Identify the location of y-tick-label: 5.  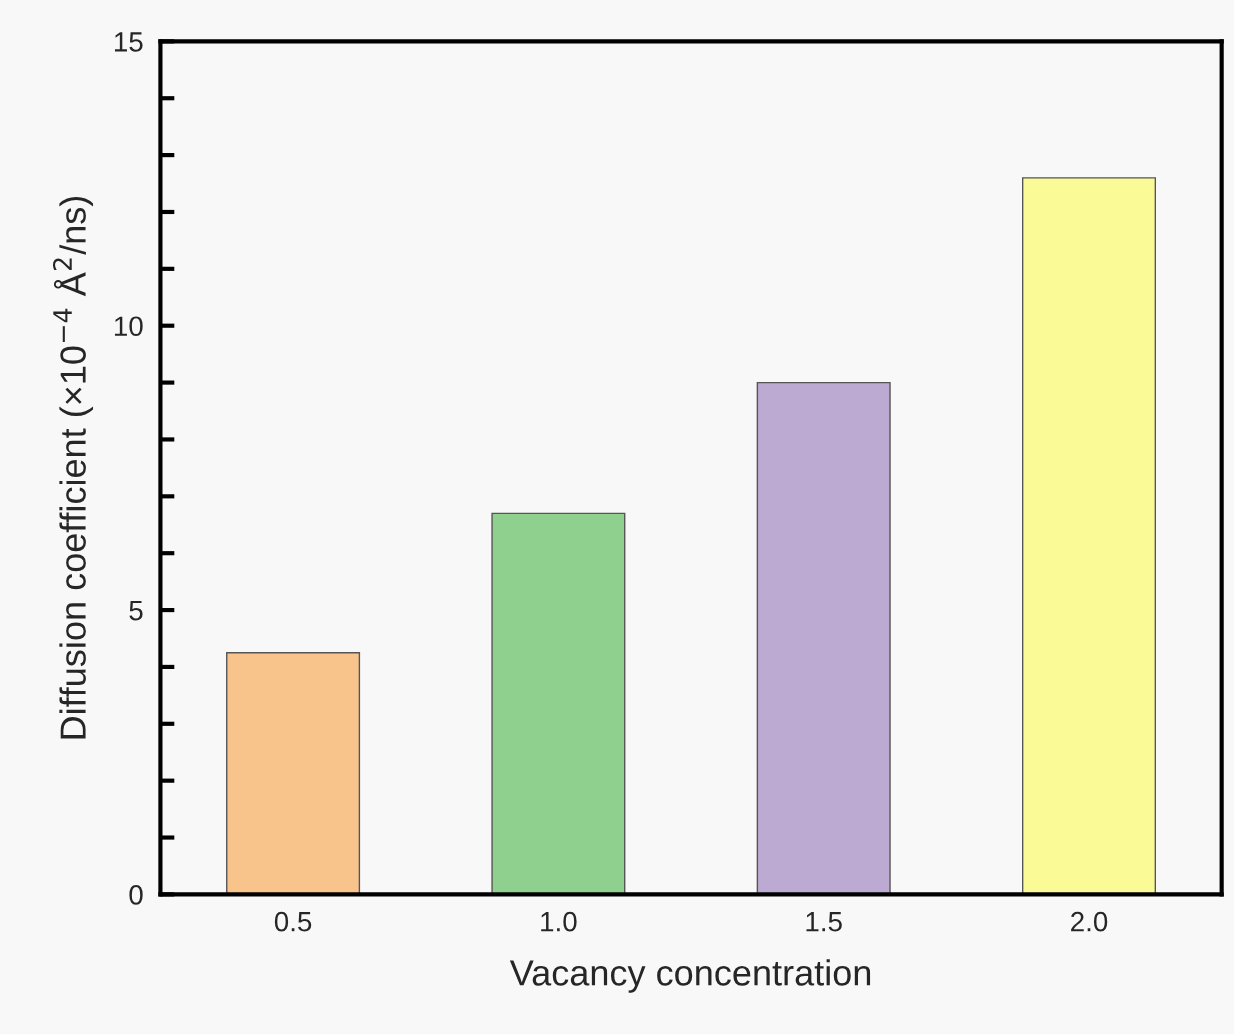
(136, 611).